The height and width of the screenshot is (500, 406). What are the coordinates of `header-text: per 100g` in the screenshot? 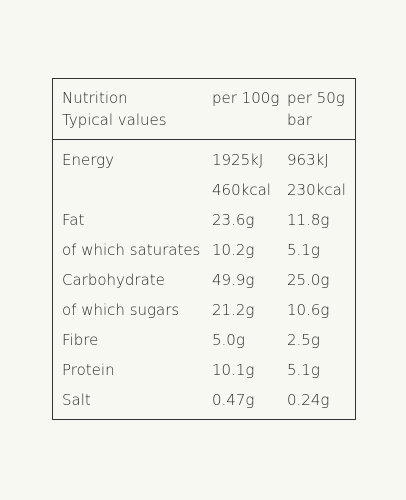 It's located at (246, 98).